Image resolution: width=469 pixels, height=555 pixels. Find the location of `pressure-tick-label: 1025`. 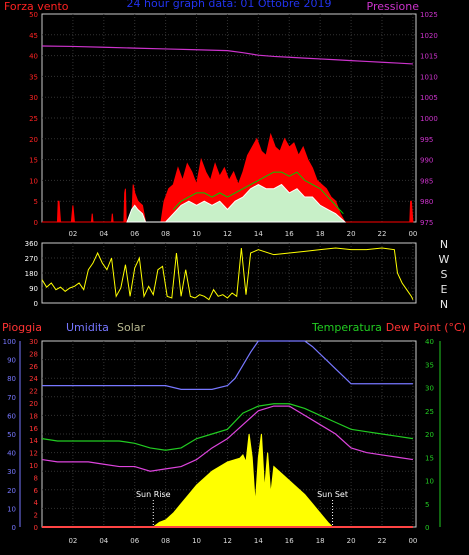

pressure-tick-label: 1025 is located at coordinates (429, 15).